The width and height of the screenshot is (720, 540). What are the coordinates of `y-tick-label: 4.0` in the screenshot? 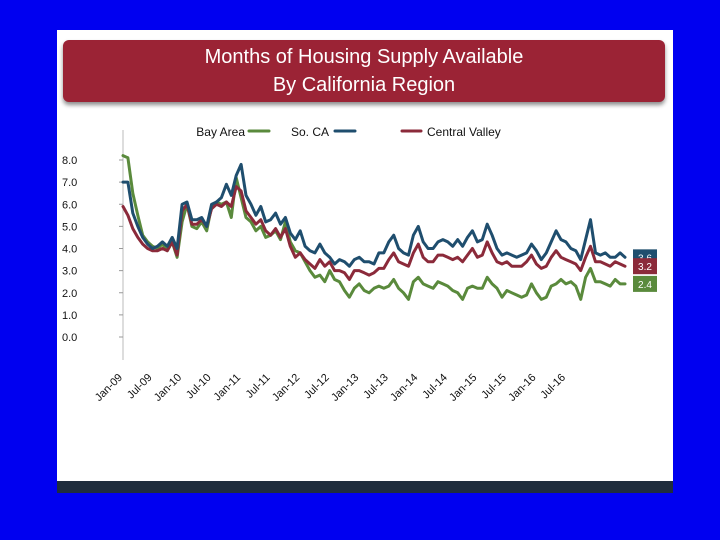 It's located at (69, 250).